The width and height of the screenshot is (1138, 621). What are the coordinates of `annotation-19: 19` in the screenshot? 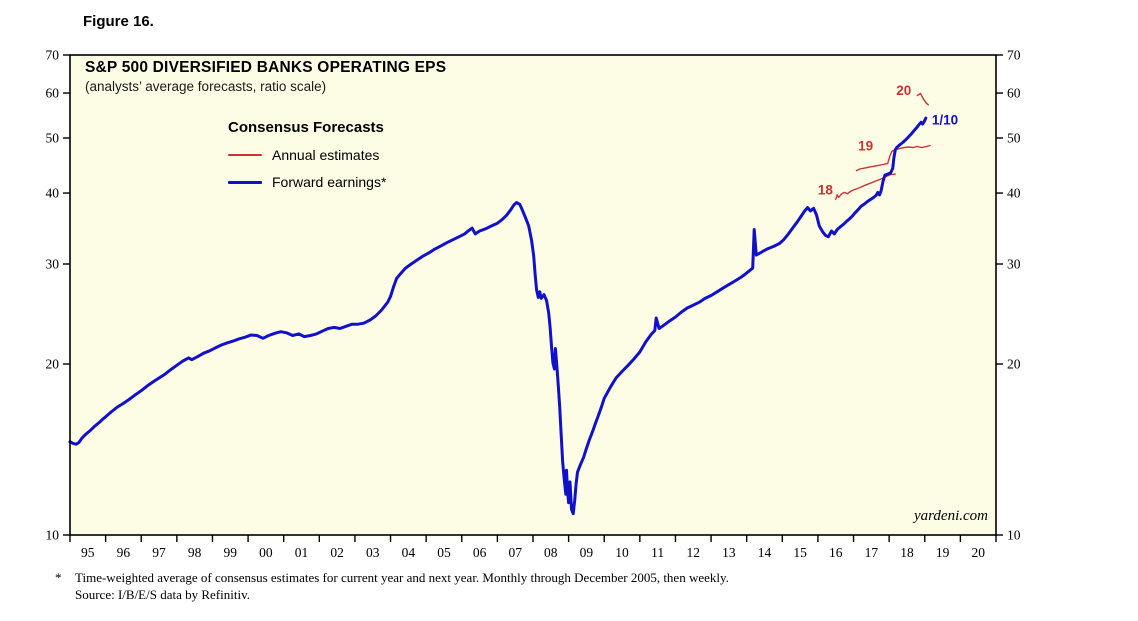 It's located at (865, 146).